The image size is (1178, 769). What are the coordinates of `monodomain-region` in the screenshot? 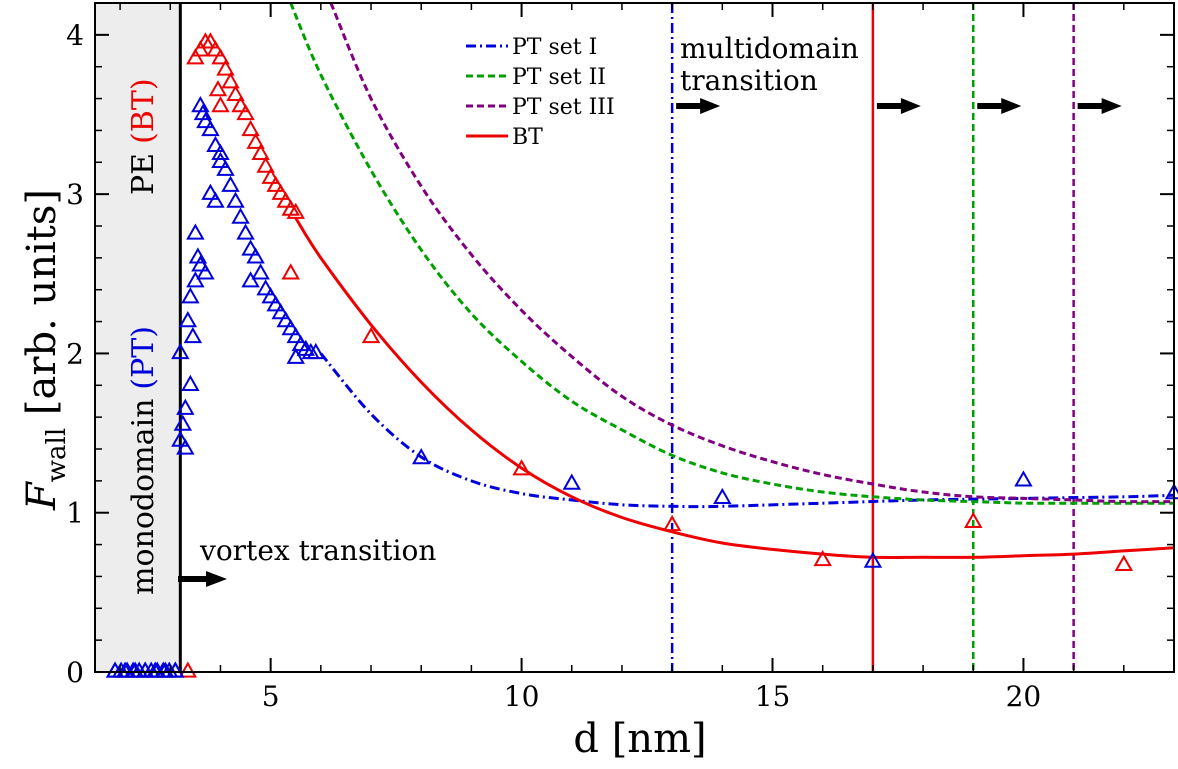 It's located at (138, 337).